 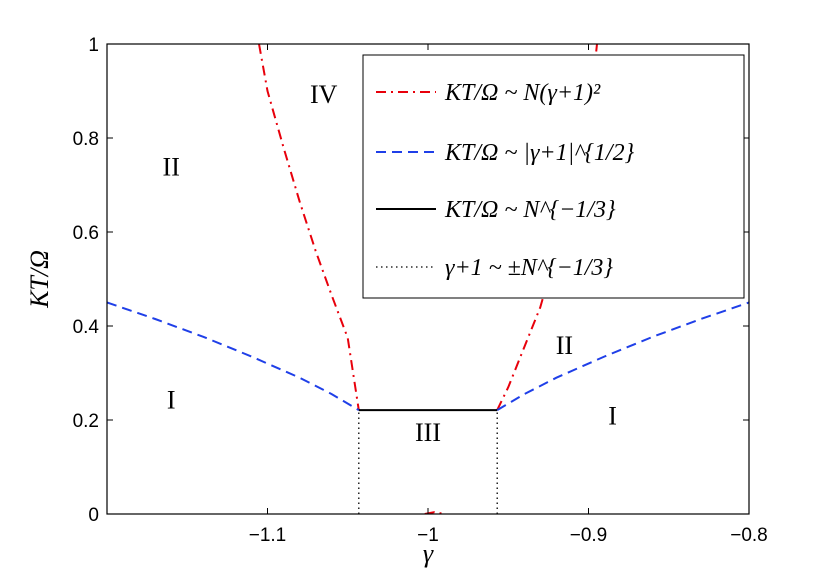 What do you see at coordinates (86, 139) in the screenshot?
I see `y-tick-label: 0.8` at bounding box center [86, 139].